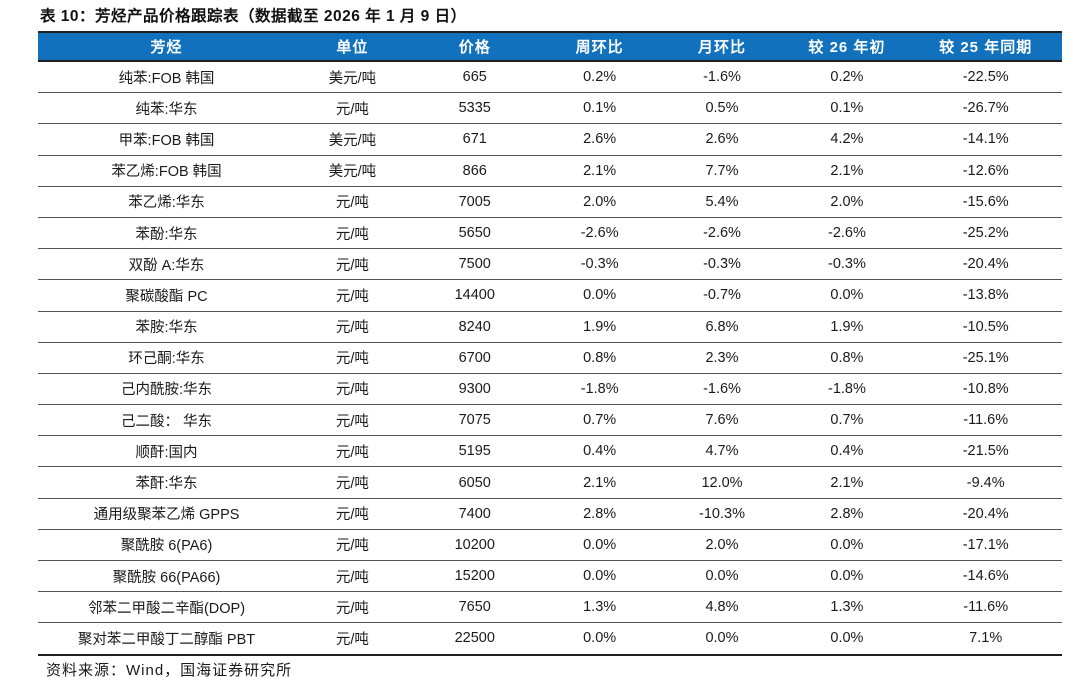 This screenshot has width=1080, height=677. Describe the element at coordinates (474, 639) in the screenshot. I see `table-cell: 22500` at that location.